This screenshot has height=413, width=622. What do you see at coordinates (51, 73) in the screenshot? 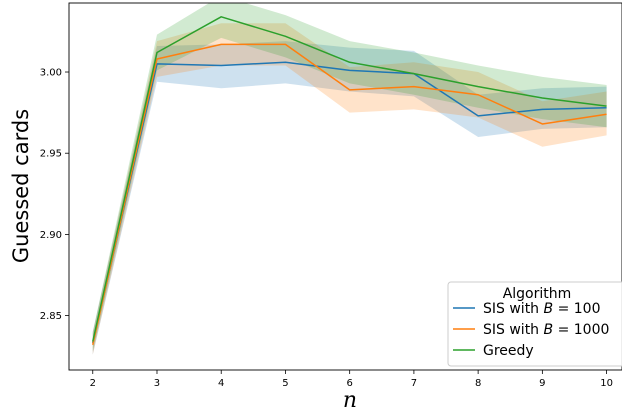
I see `y-tick-label: 3.00` at bounding box center [51, 73].